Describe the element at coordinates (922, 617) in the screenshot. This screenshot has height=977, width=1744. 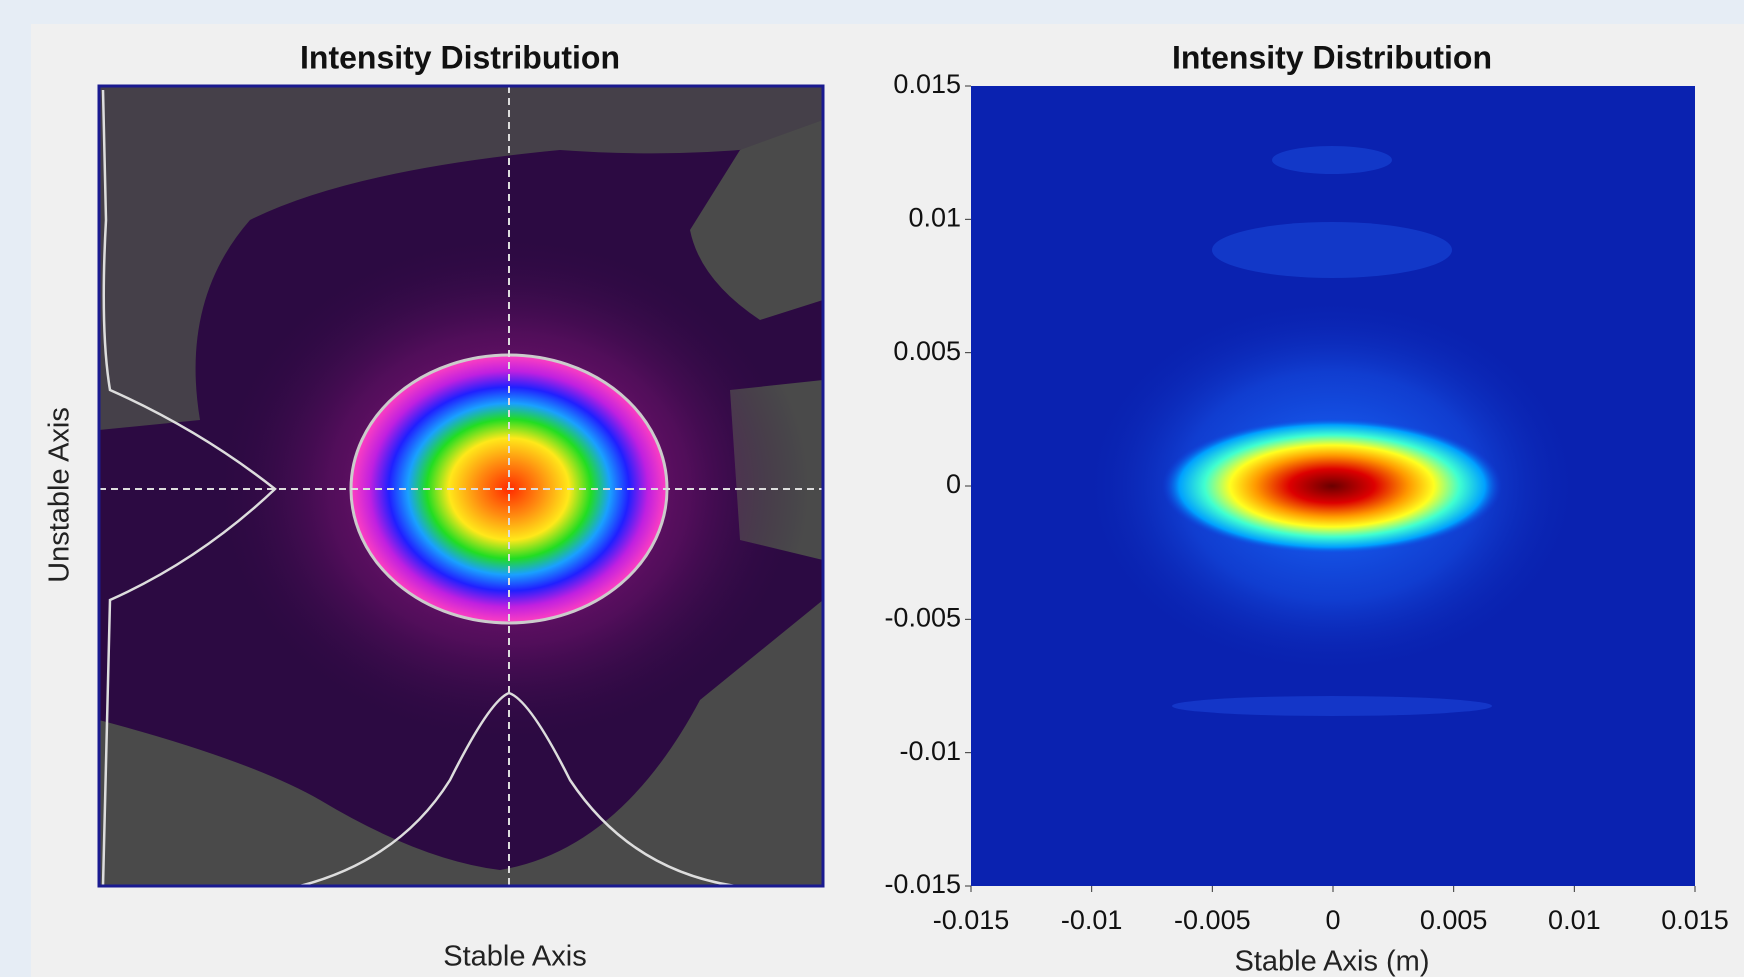
I see `y-tick-label: -0.005` at that location.